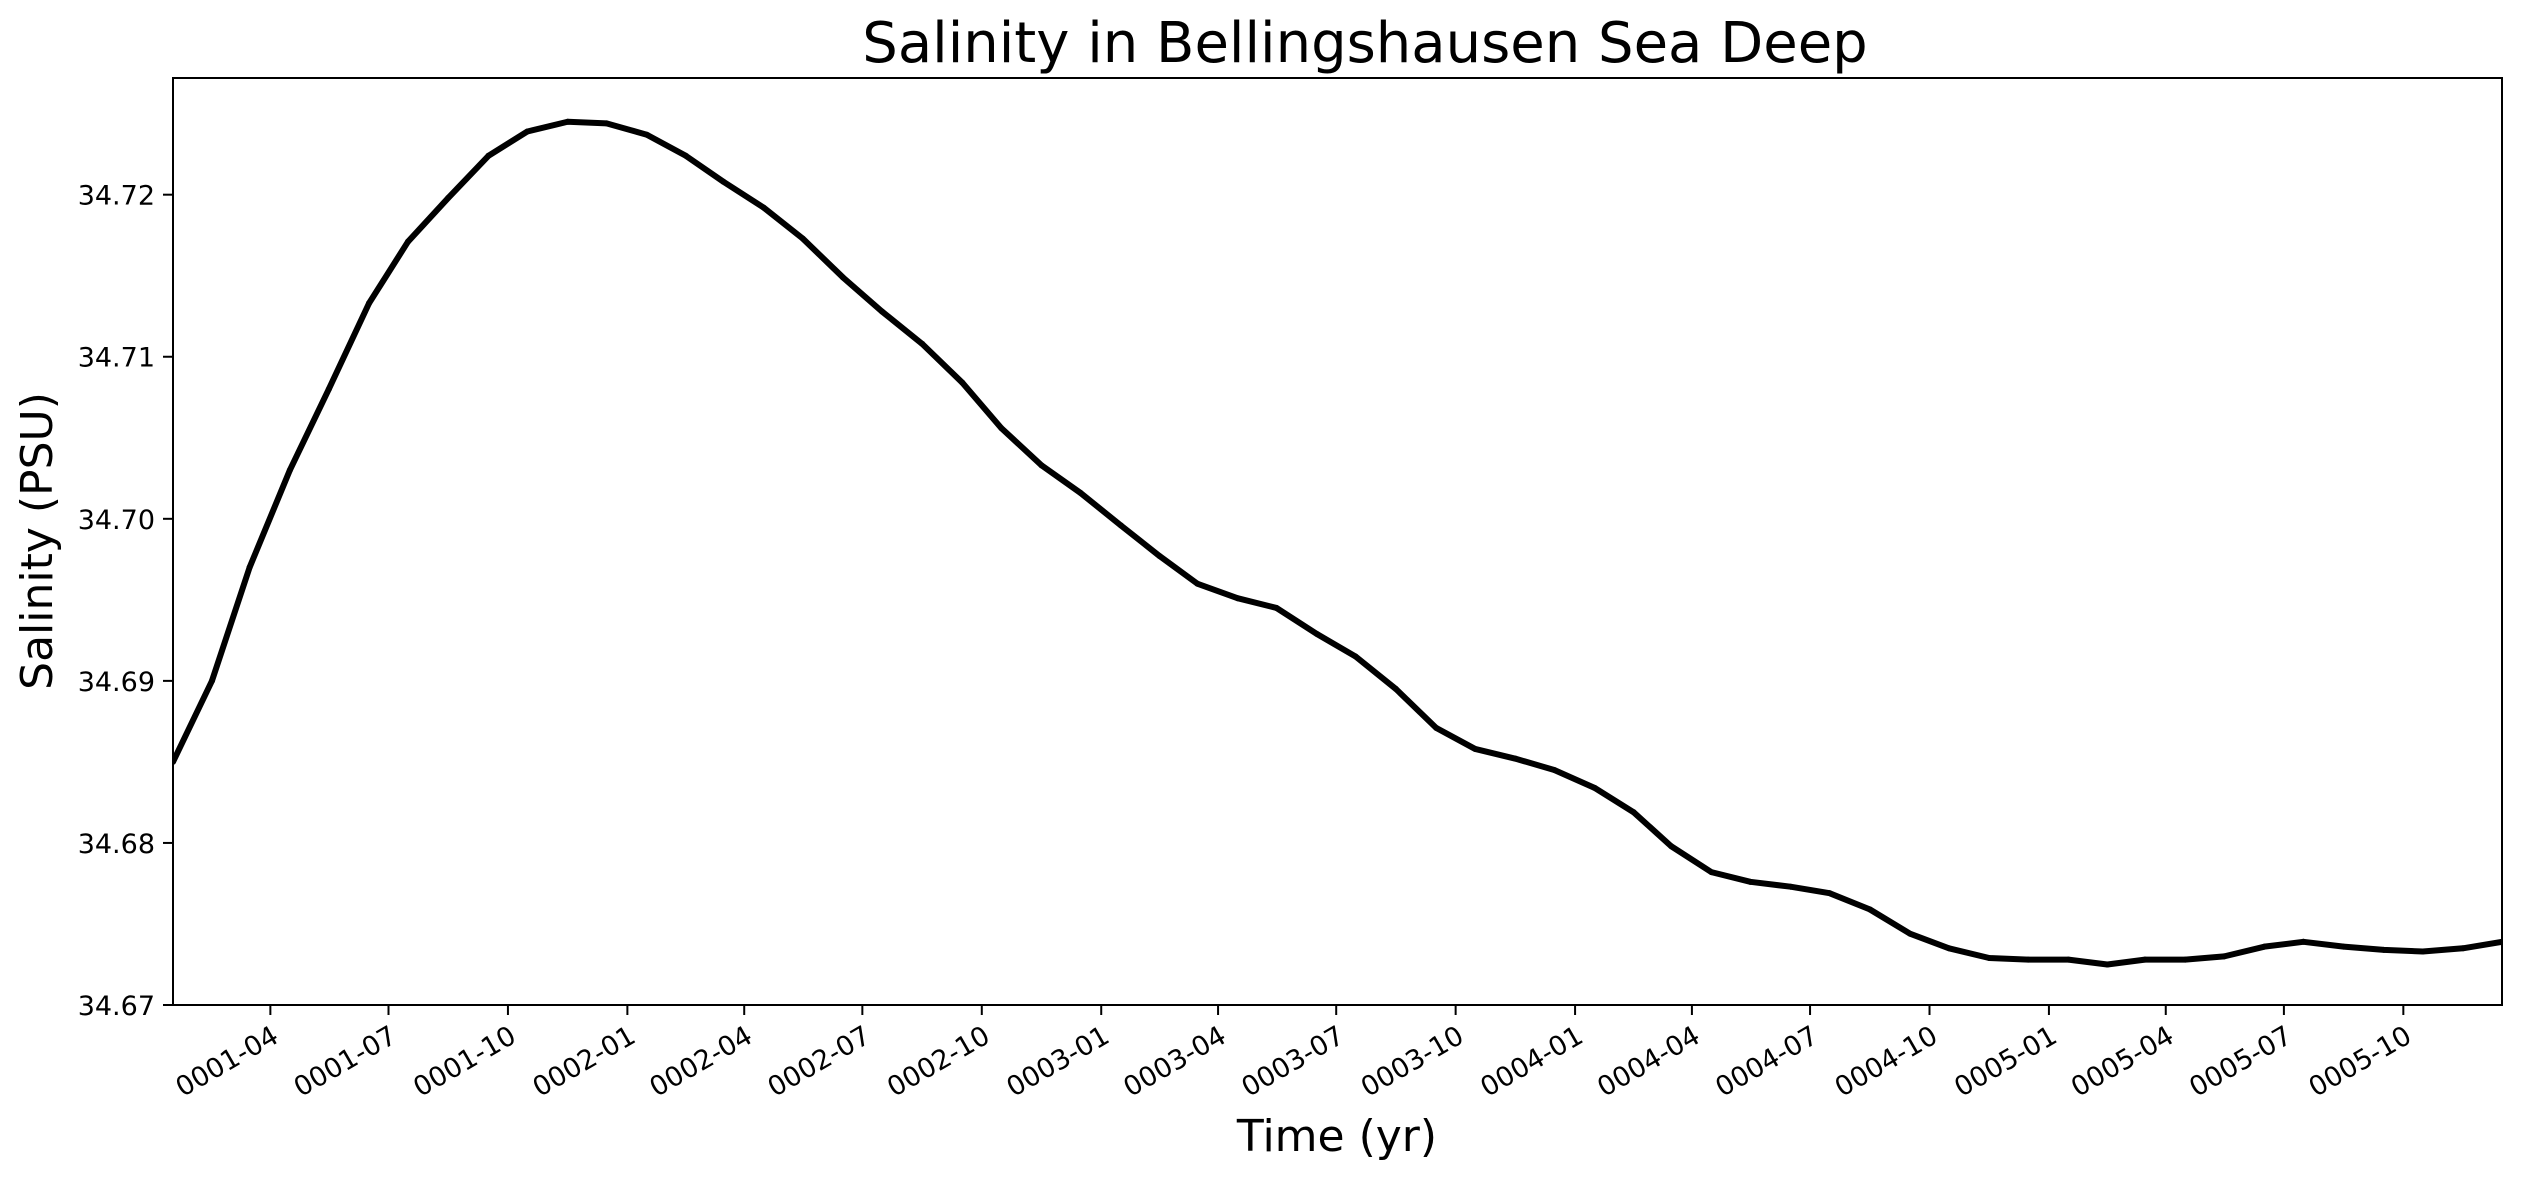 The image size is (2521, 1183). Describe the element at coordinates (37, 541) in the screenshot. I see `y-axis-label: Salinity (PSU)` at that location.